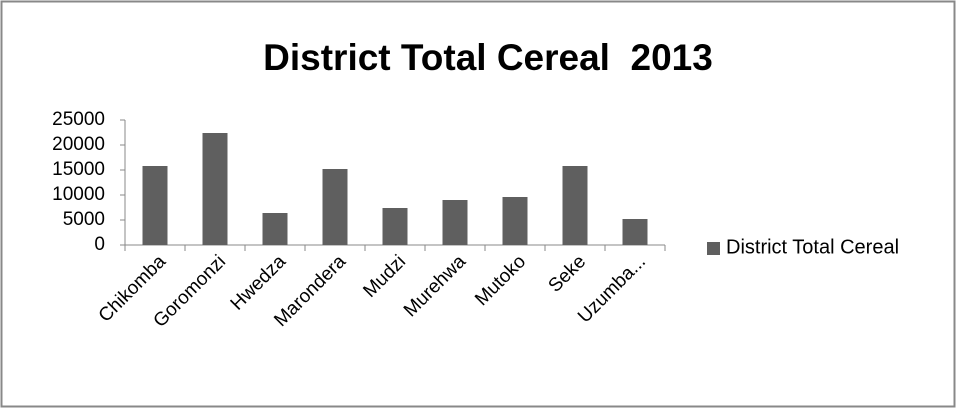 This screenshot has height=408, width=956. Describe the element at coordinates (78, 169) in the screenshot. I see `y-tick-label: 15000` at that location.